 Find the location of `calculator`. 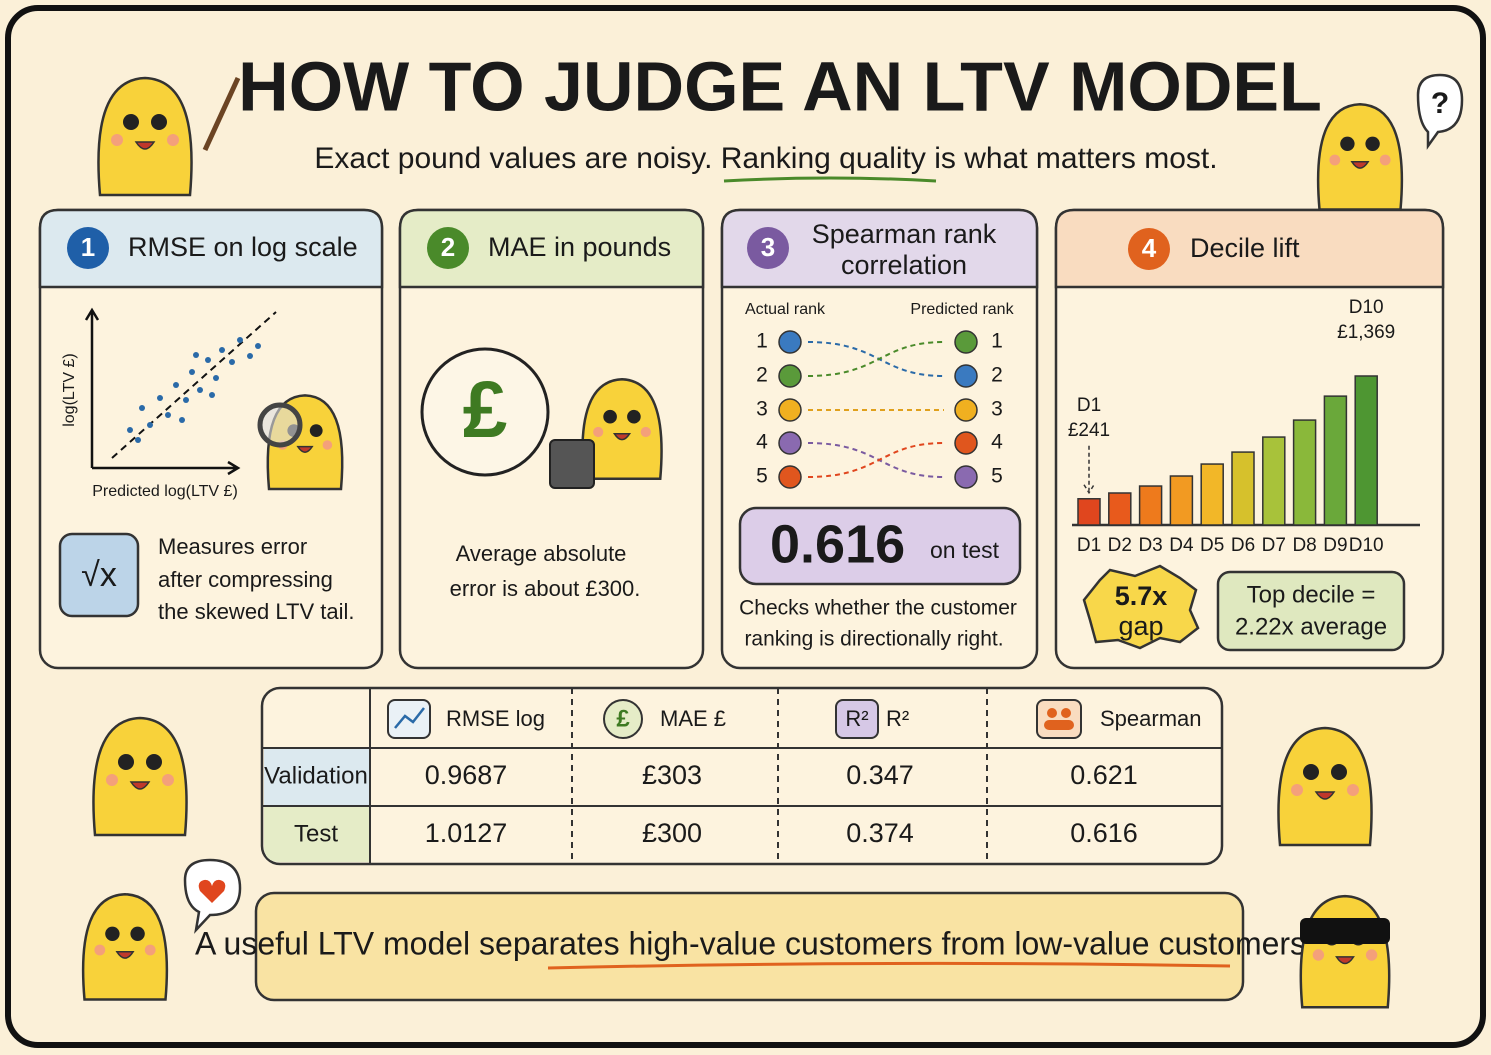

calculator is located at coordinates (572, 464).